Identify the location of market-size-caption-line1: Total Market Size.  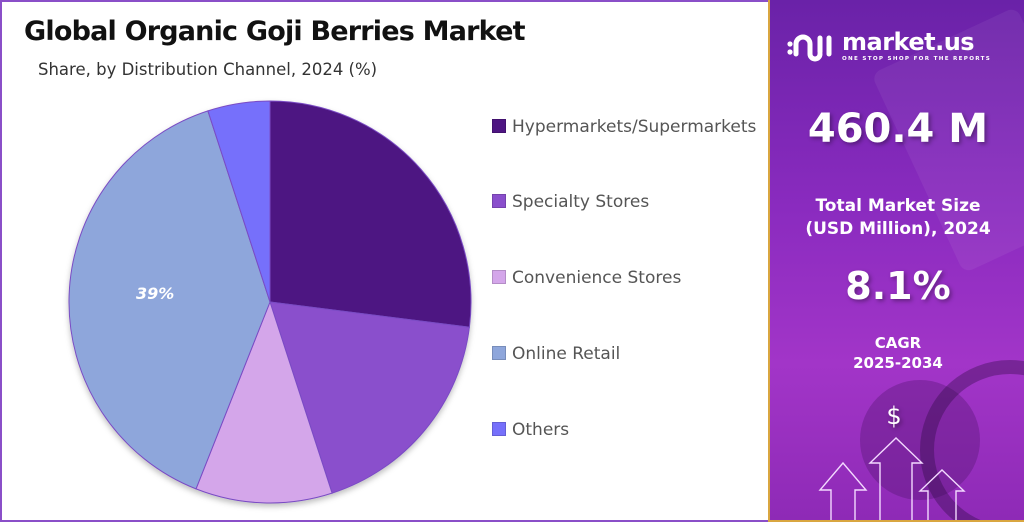
(898, 206).